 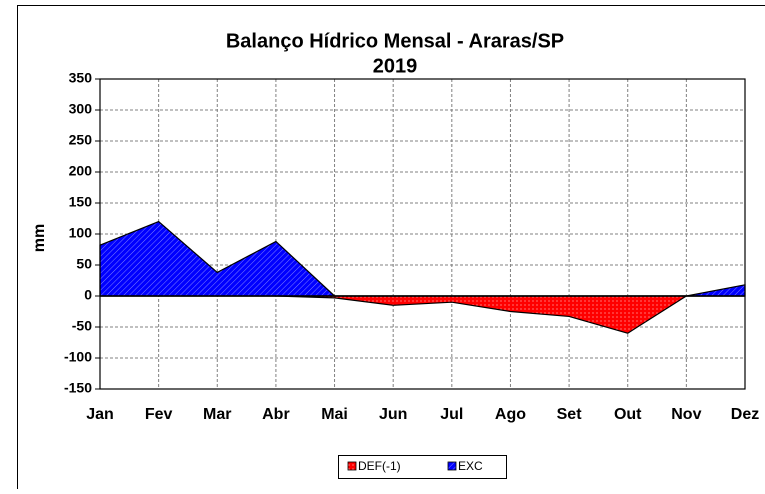 I want to click on y-tick-label: 100, so click(x=81, y=233).